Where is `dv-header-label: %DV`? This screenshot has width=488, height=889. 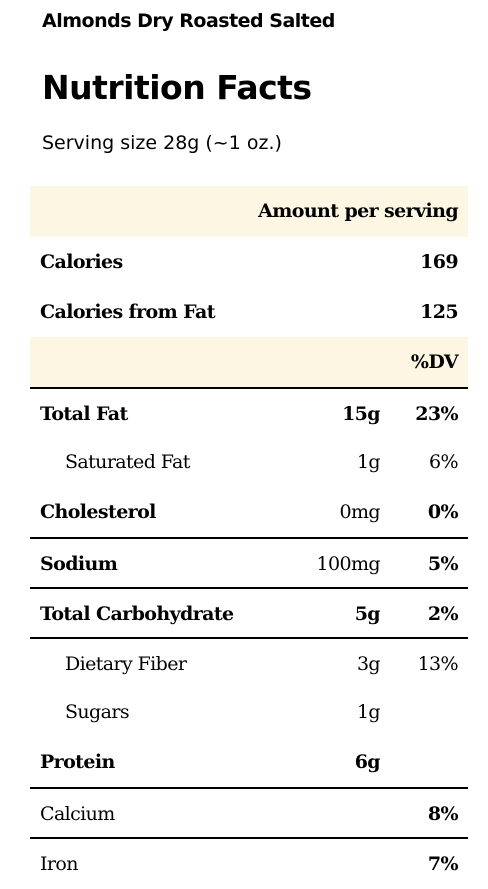
dv-header-label: %DV is located at coordinates (434, 362).